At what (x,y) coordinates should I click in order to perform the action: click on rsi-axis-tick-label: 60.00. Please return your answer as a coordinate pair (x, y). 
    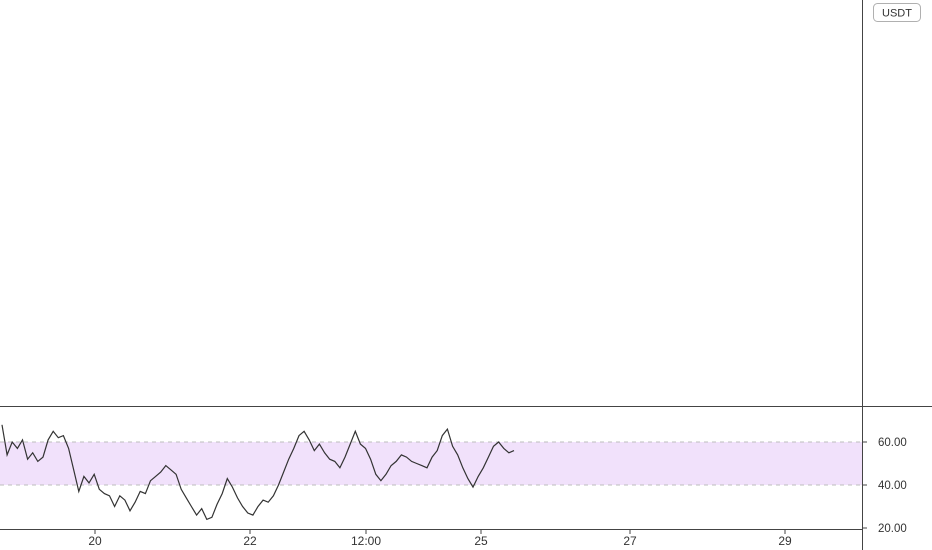
    Looking at the image, I should click on (892, 443).